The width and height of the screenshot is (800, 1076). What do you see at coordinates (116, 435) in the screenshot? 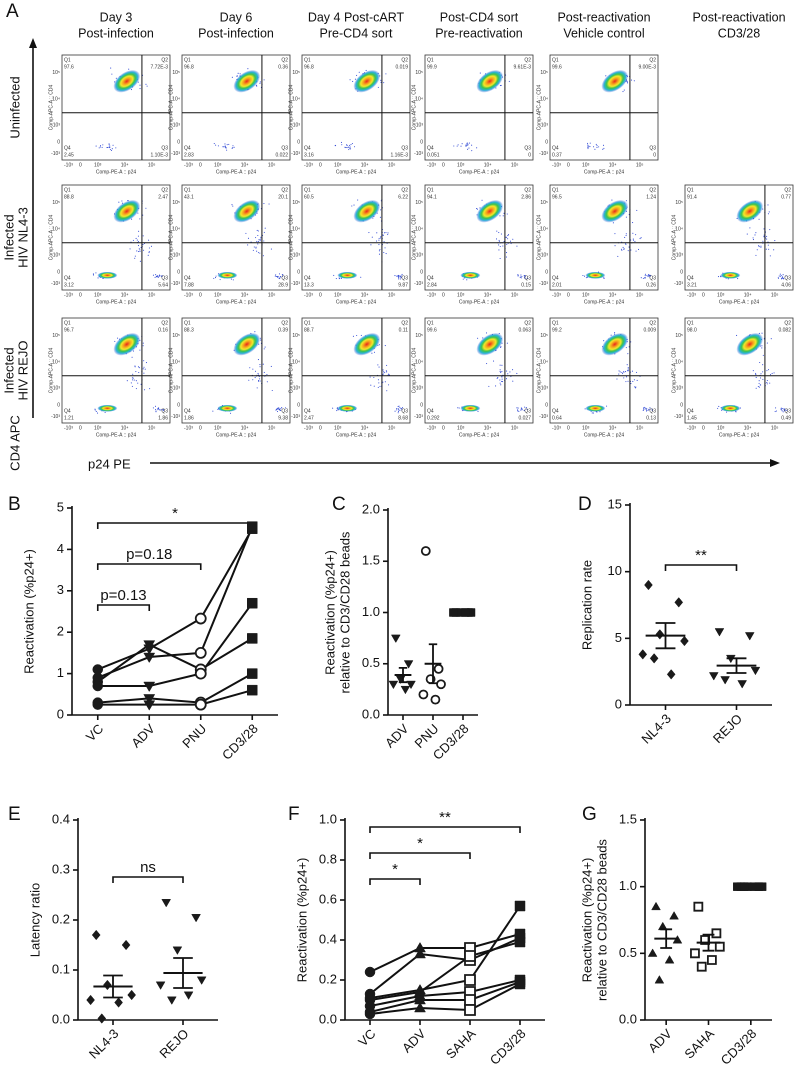
I see `plot-x-label: Comp-PE-A :: p24` at bounding box center [116, 435].